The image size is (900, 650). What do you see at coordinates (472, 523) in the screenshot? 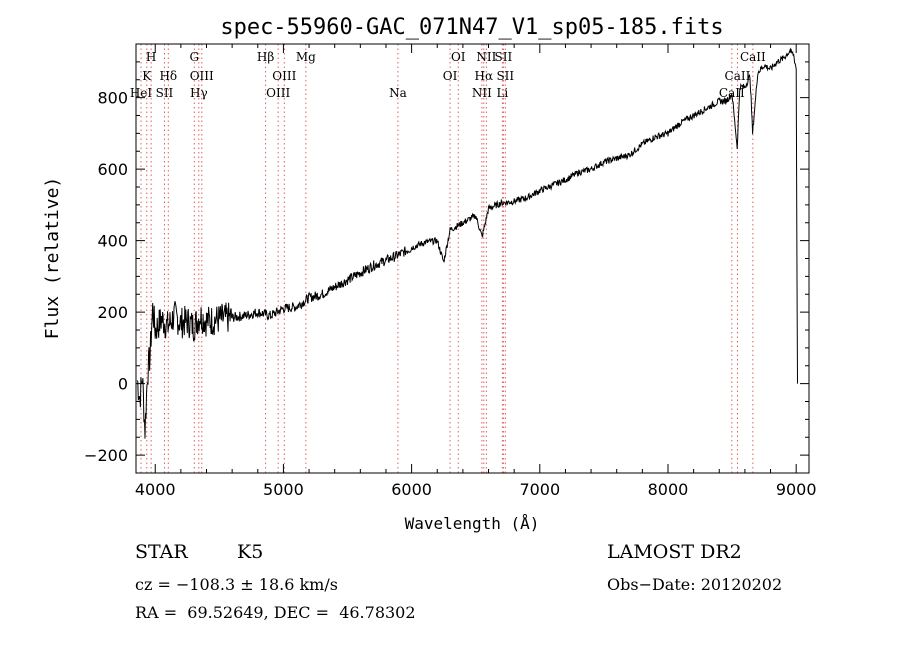
I see `x-axis-label: Wavelength (Å)` at bounding box center [472, 523].